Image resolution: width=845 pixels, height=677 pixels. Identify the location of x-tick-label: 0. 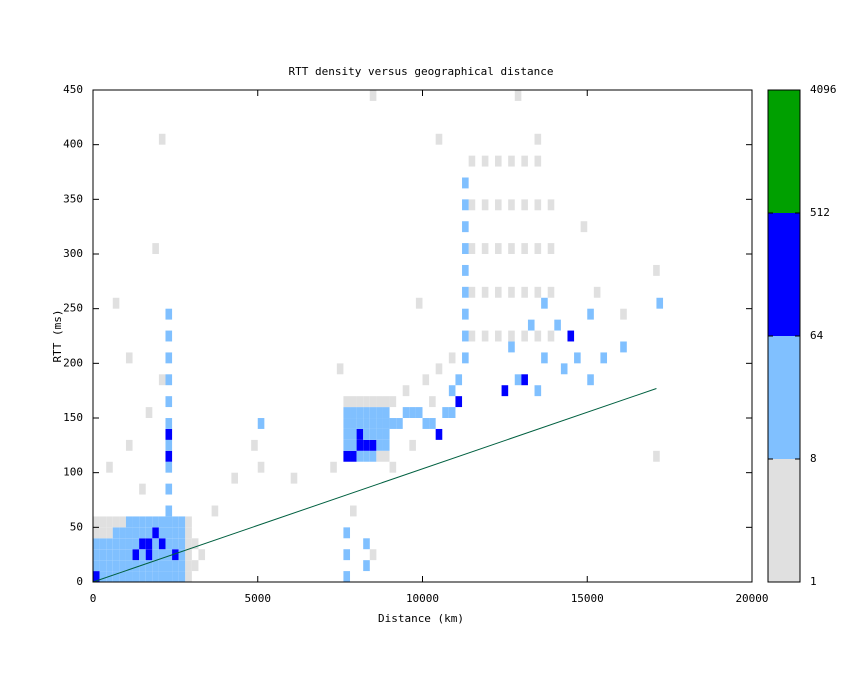
(93, 598).